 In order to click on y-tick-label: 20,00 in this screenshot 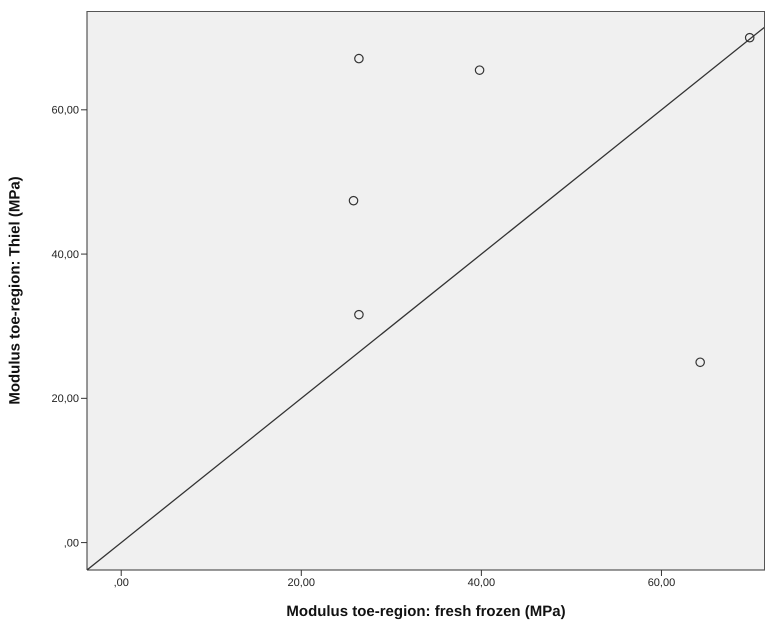, I will do `click(65, 399)`.